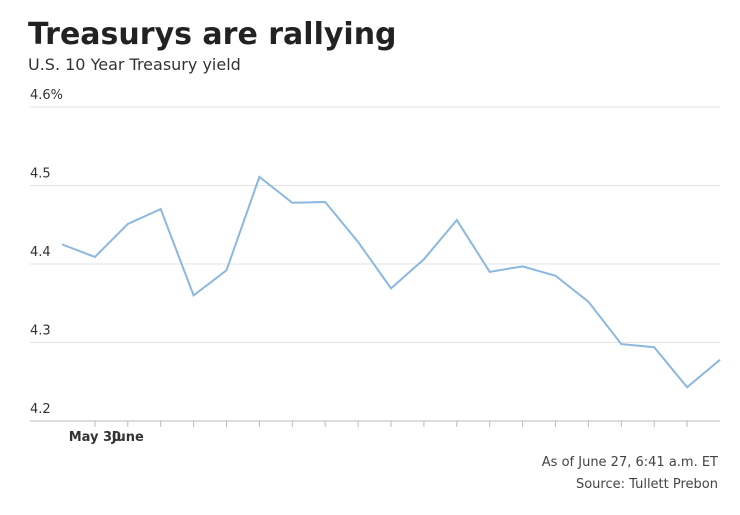 The height and width of the screenshot is (515, 740). I want to click on chart-title: Treasurys are rallying, so click(212, 34).